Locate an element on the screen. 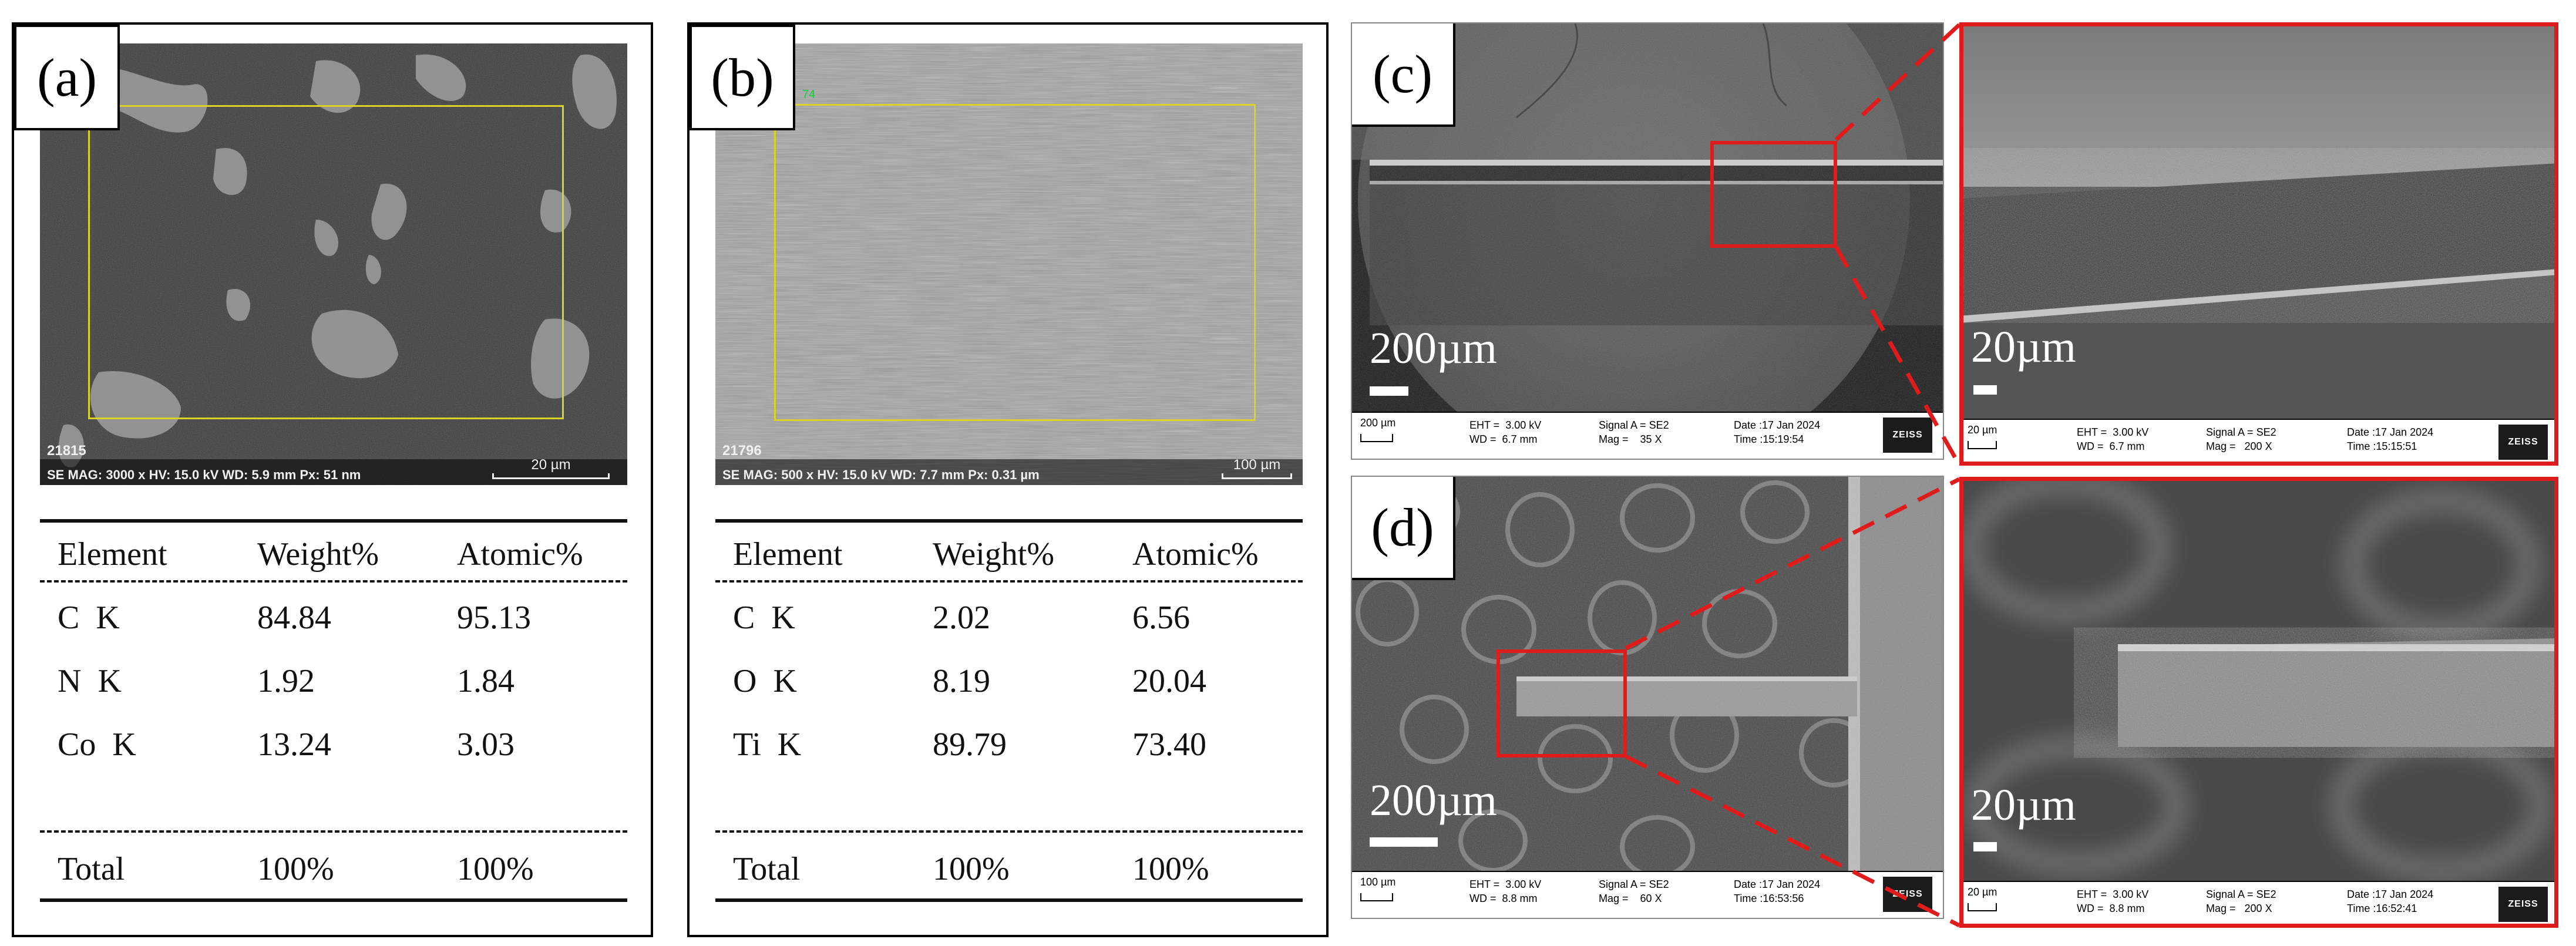 The image size is (2576, 946). strip-time: Time :15:19:54 is located at coordinates (1769, 439).